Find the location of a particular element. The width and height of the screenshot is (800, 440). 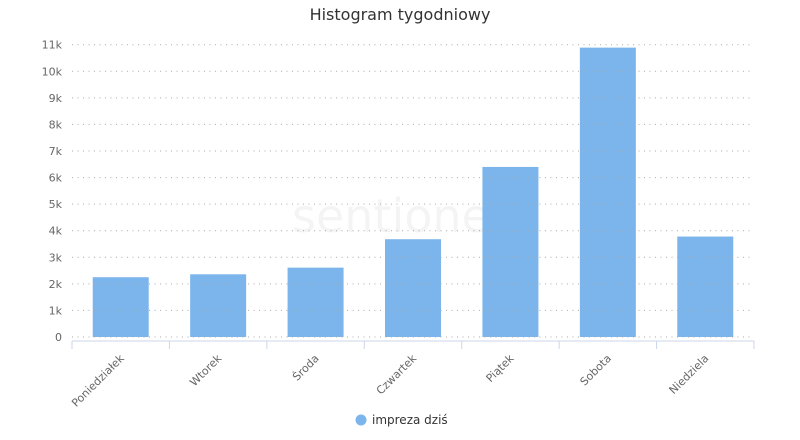

x-tick-label: Niedziela is located at coordinates (689, 374).